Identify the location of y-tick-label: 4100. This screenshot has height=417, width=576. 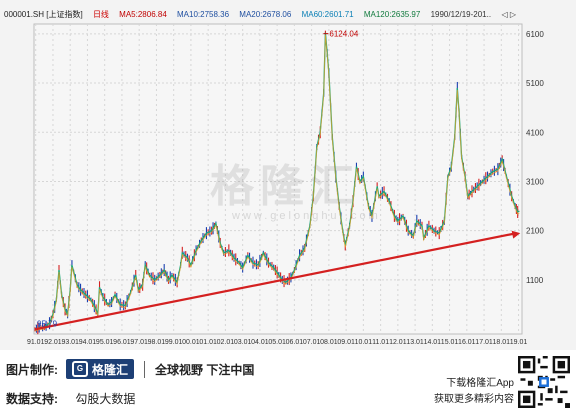
(535, 132).